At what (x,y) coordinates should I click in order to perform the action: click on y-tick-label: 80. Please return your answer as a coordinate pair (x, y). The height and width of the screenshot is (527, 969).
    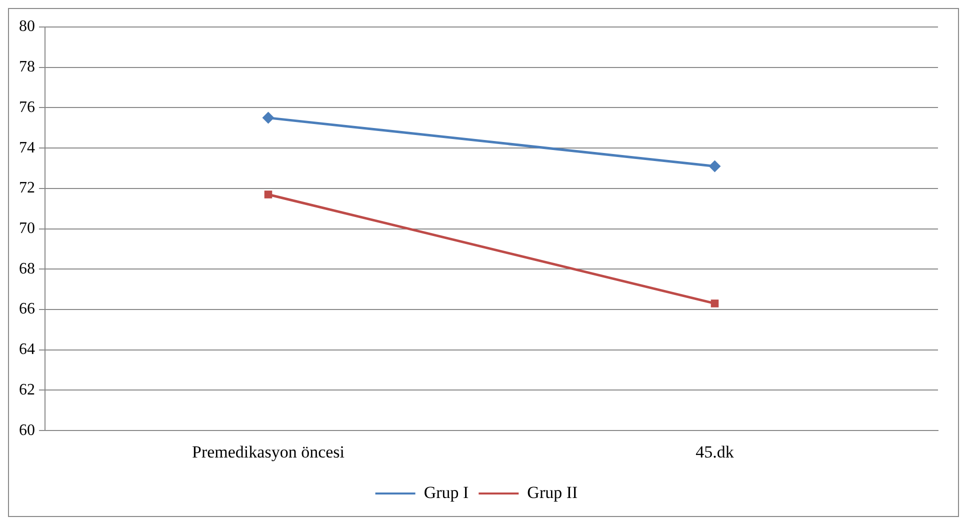
    Looking at the image, I should click on (27, 27).